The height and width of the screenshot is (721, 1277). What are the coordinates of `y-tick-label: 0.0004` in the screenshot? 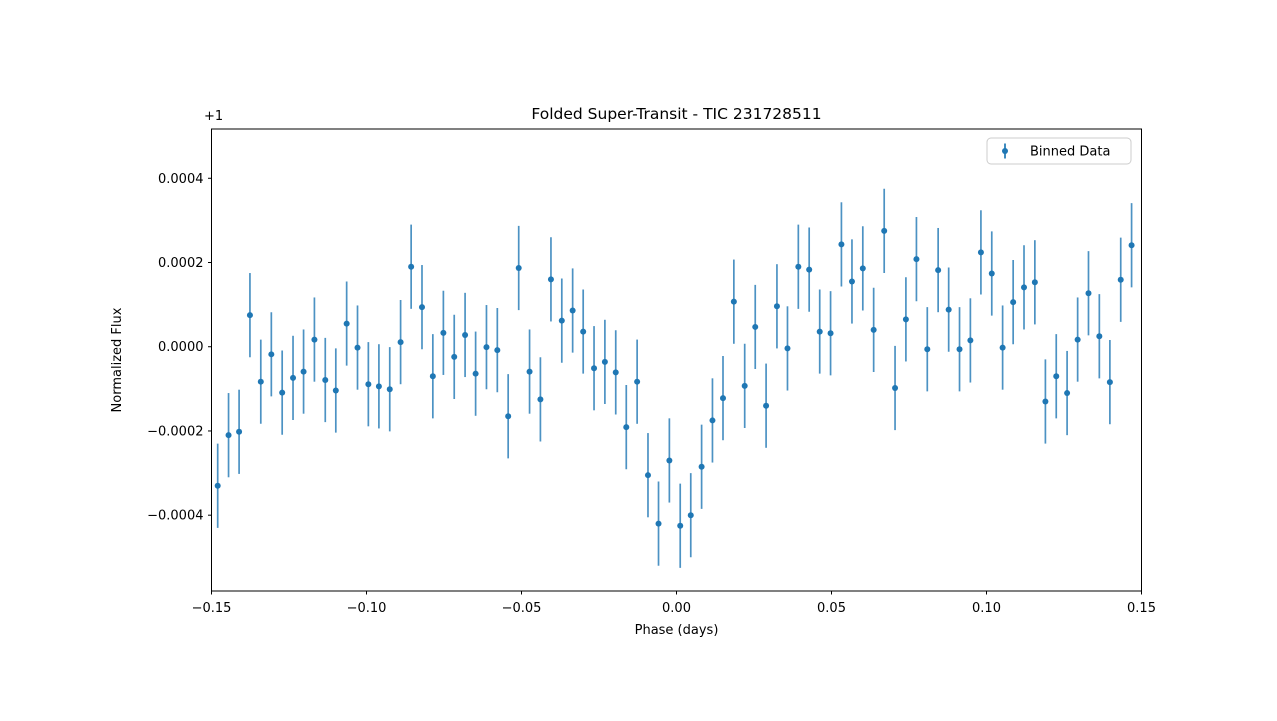 It's located at (181, 179).